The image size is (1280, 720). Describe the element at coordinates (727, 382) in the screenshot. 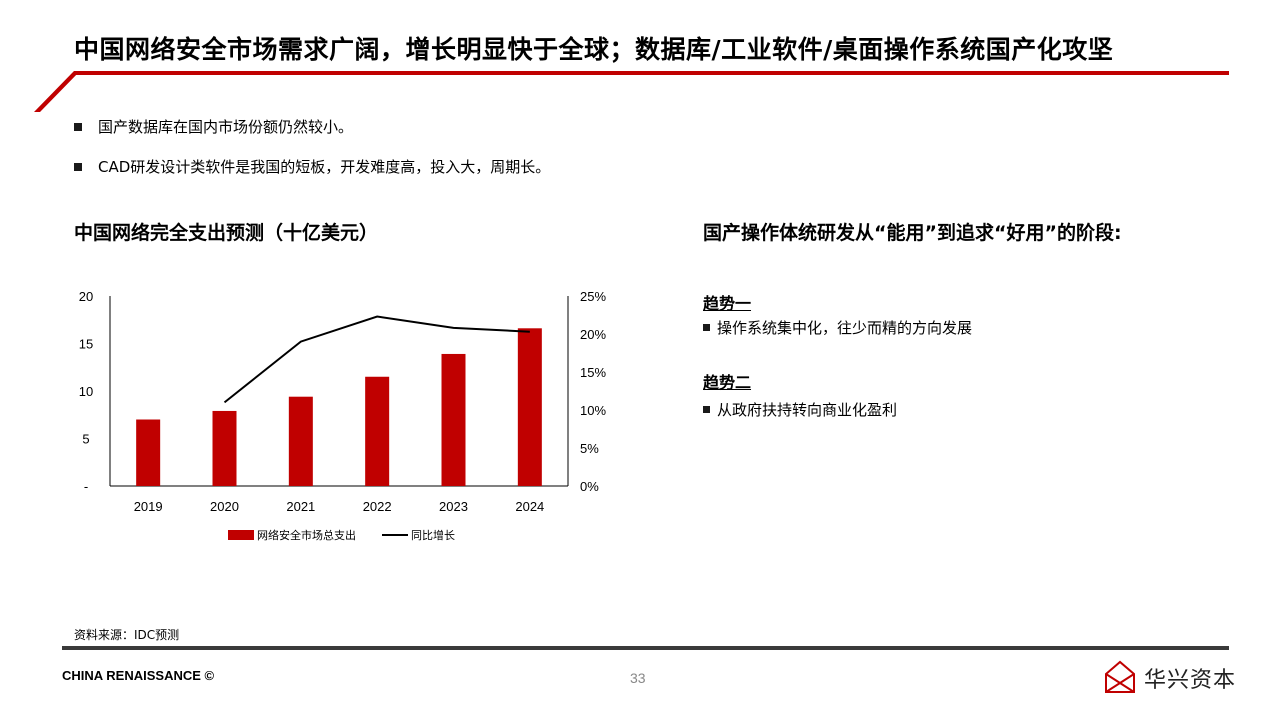

I see `trend-heading: 趋势二` at that location.